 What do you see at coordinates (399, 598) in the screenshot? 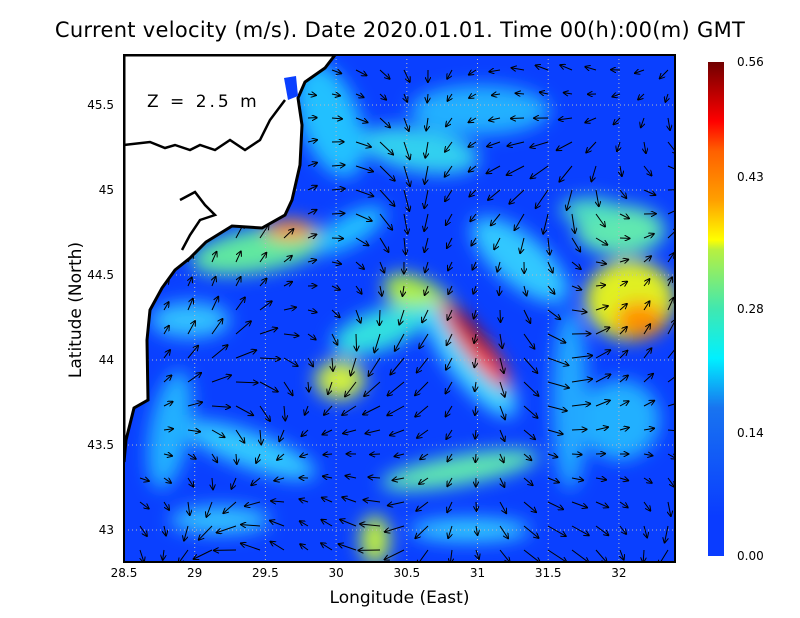
I see `x-axis-label: Longitude (East)` at bounding box center [399, 598].